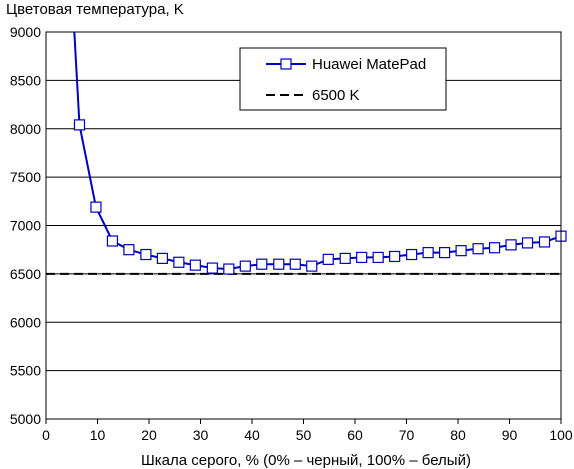  I want to click on x-tick-label: 100, so click(561, 435).